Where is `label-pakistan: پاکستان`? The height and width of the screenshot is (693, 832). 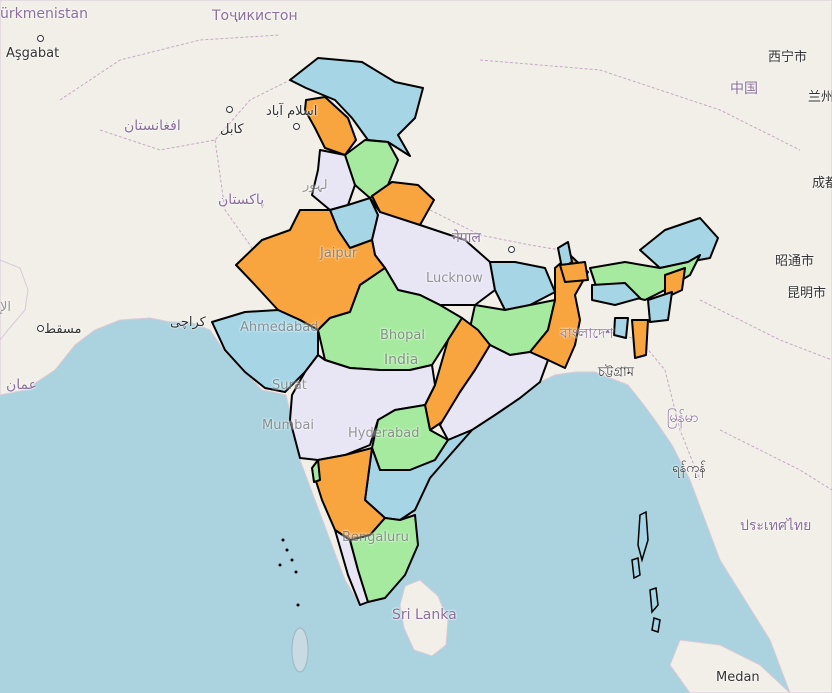
label-pakistan: پاکستان is located at coordinates (241, 200).